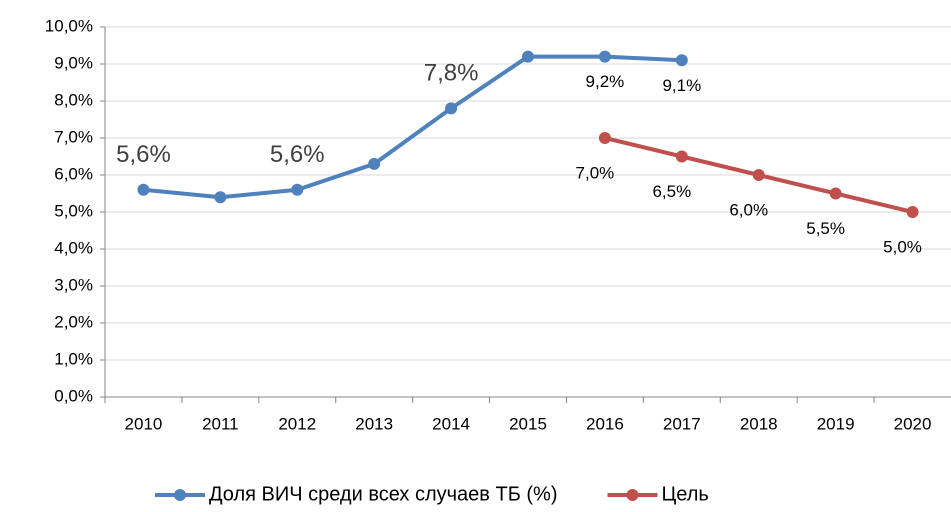 This screenshot has height=512, width=951. I want to click on legend-label: Цель, so click(684, 494).